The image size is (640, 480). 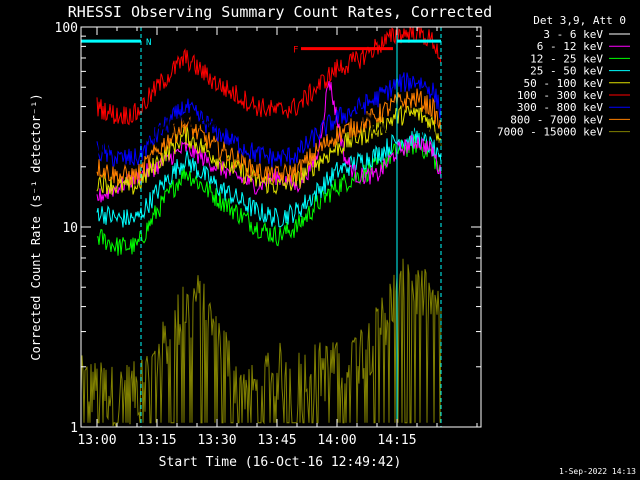 I want to click on footer-timestamp: 1-Sep-2022 14:13, so click(x=597, y=471).